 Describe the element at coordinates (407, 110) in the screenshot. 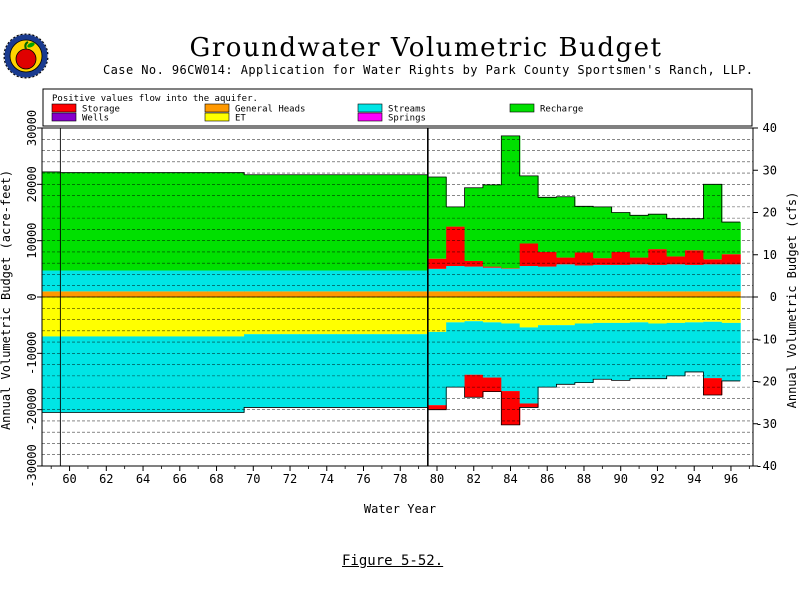

I see `legend-label: Streams` at that location.